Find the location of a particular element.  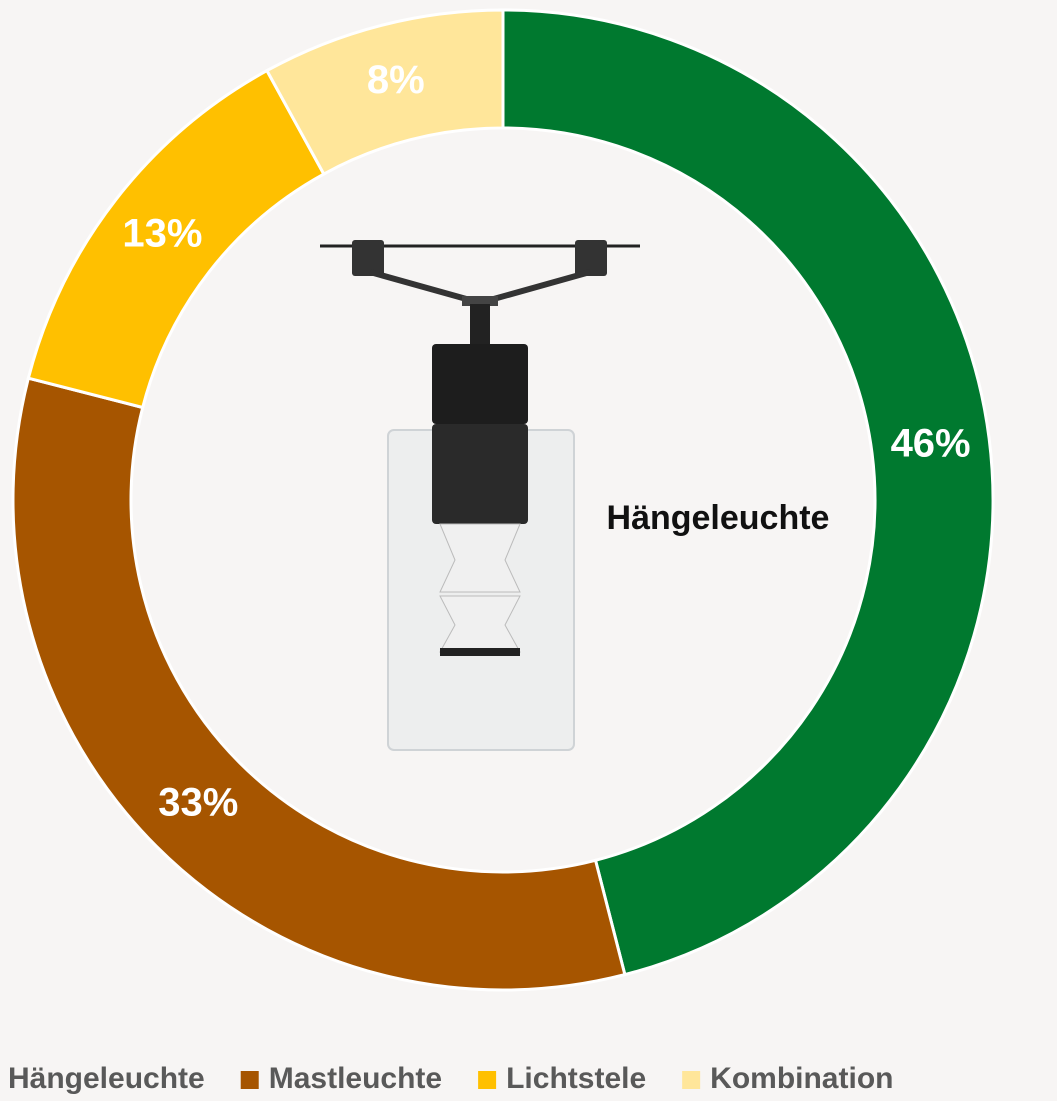

legend-label: Mastleuchte is located at coordinates (355, 1078).